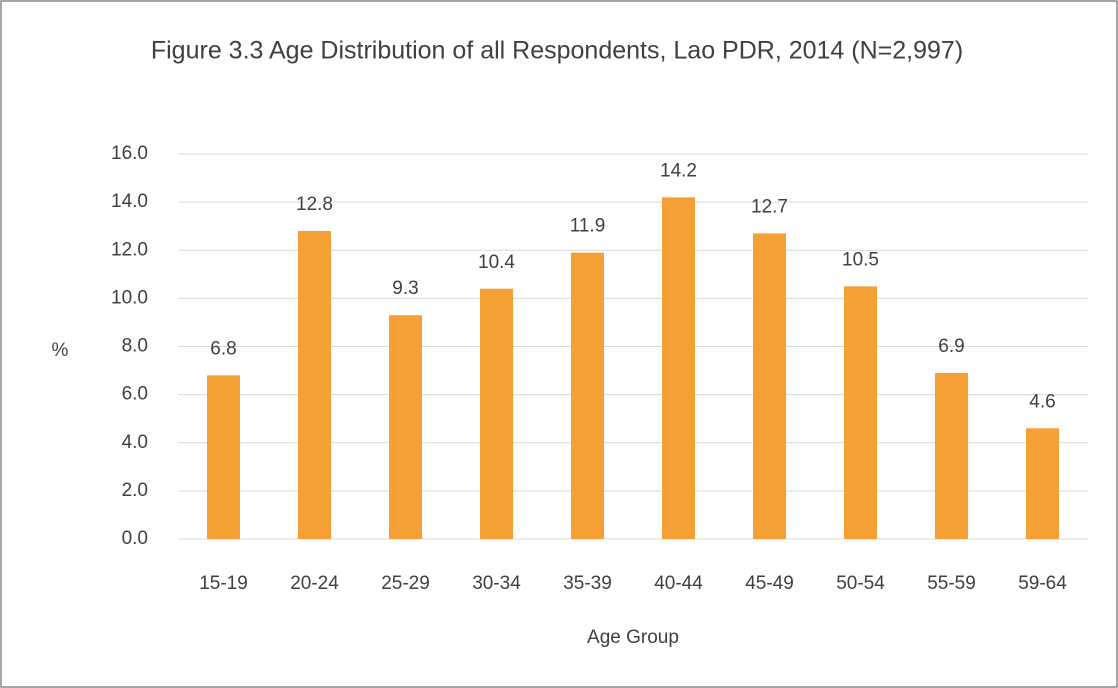 This screenshot has width=1118, height=688. Describe the element at coordinates (951, 583) in the screenshot. I see `x-tick-label: 55-59` at that location.